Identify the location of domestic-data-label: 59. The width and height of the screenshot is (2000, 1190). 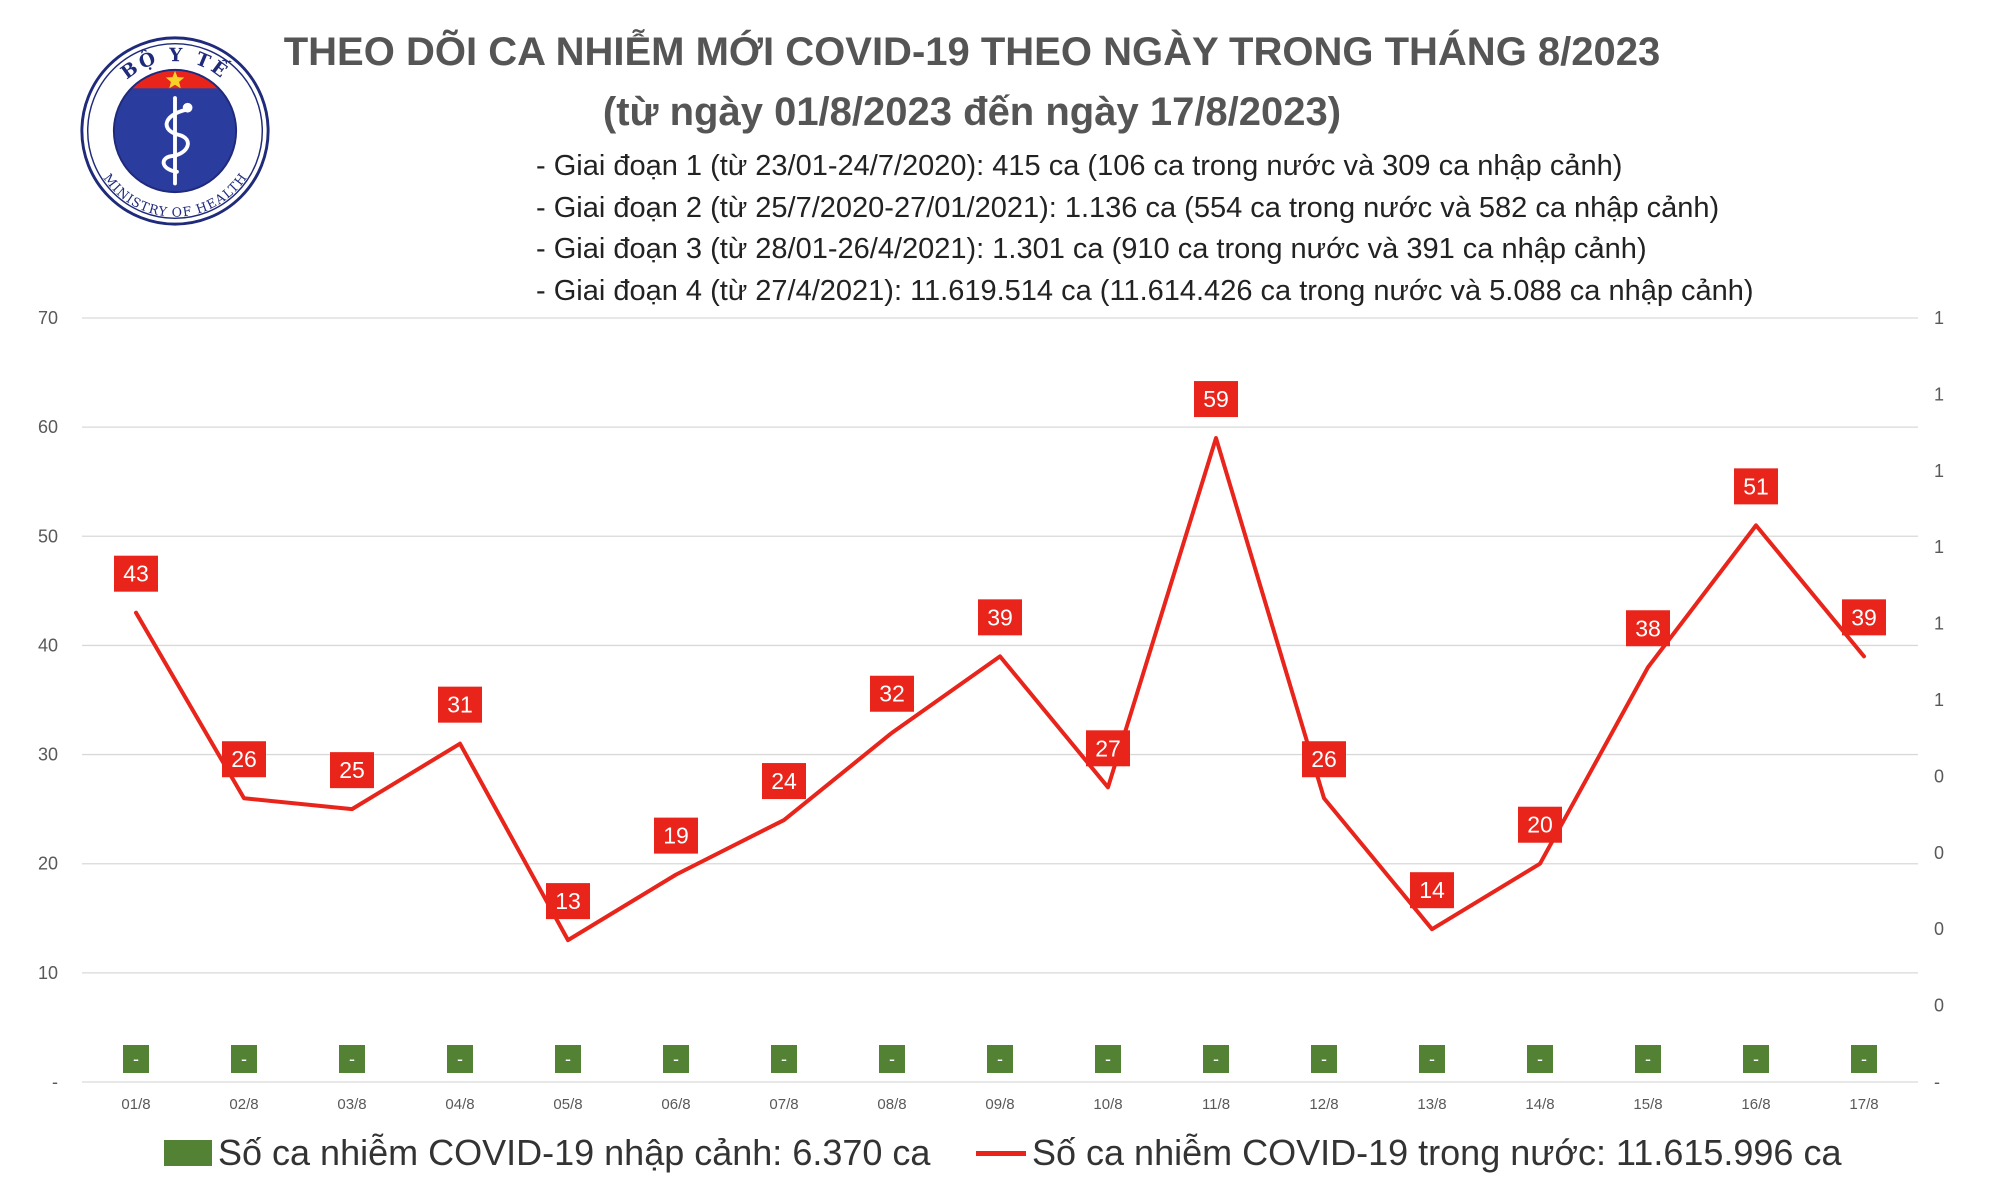
(1216, 399).